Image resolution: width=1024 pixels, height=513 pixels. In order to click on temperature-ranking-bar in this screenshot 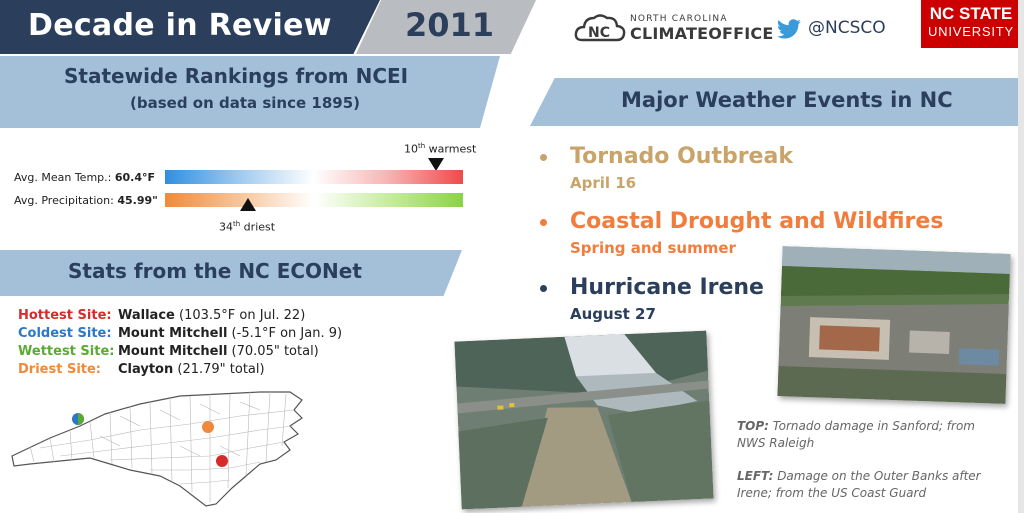, I will do `click(314, 177)`.